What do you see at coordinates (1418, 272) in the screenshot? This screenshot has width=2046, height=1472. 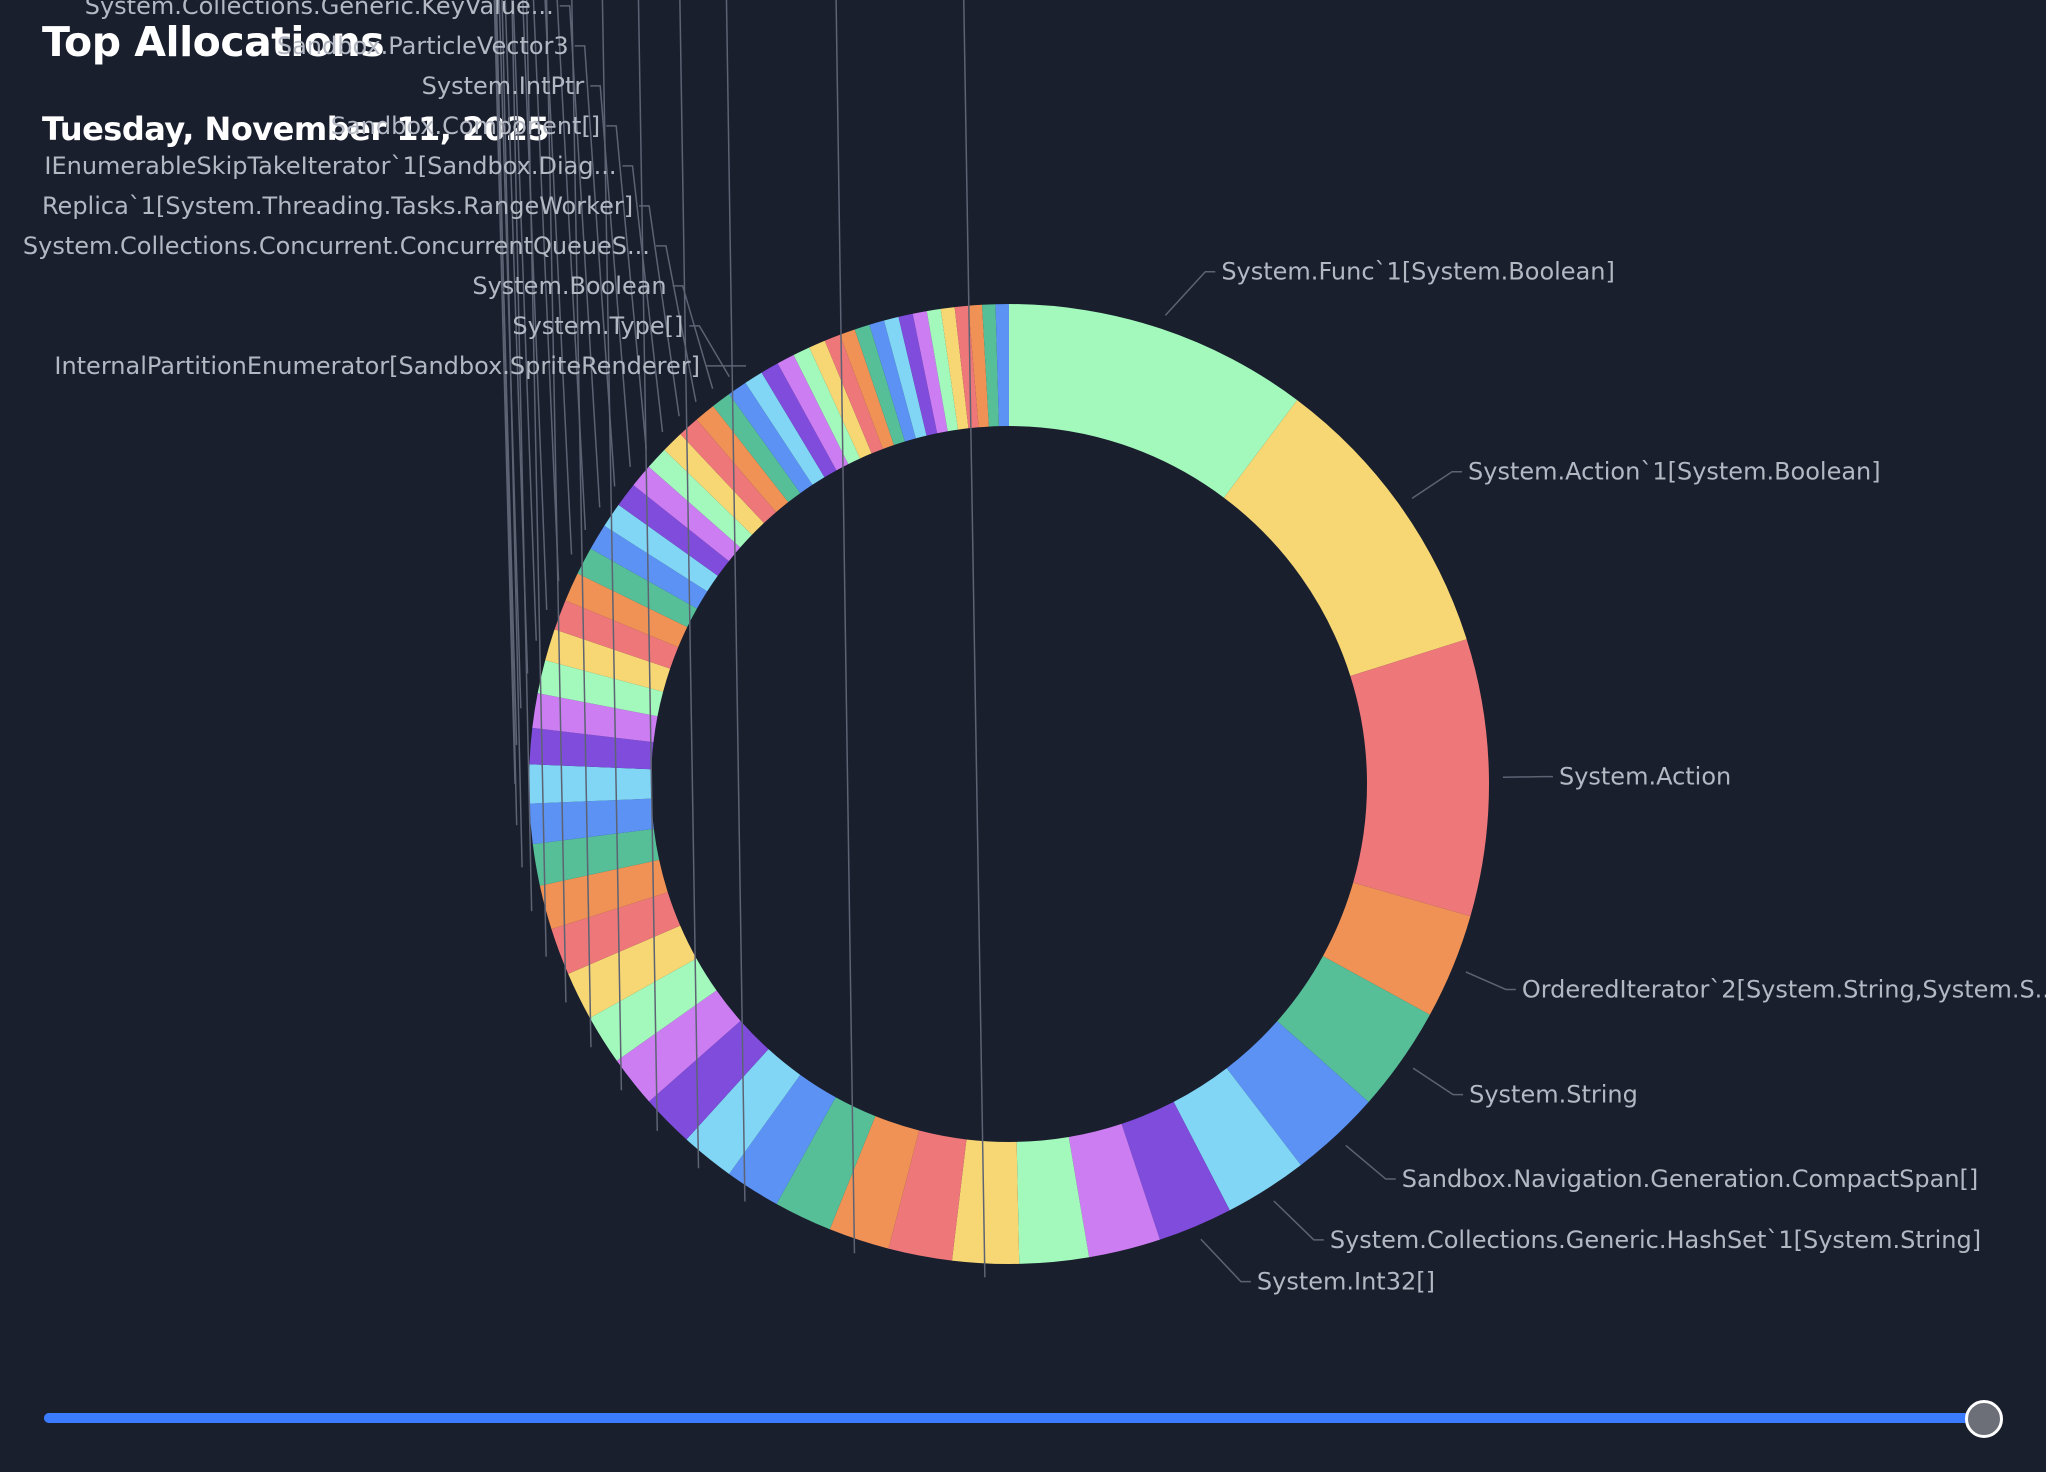 I see `slice-label: System.Func`1[System.Boolean]` at bounding box center [1418, 272].